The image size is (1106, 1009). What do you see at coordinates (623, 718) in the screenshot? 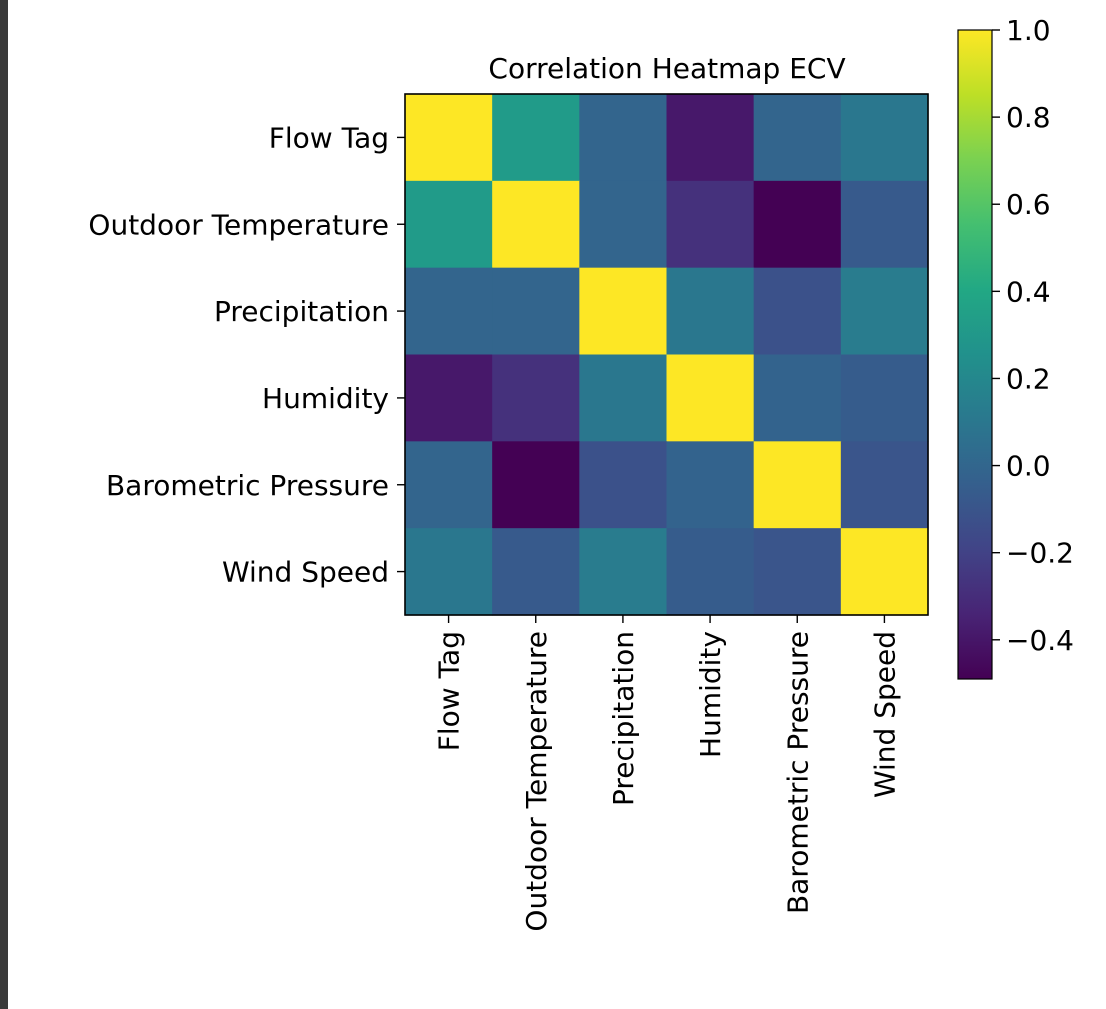
I see `x-tick-label: Precipitation` at bounding box center [623, 718].